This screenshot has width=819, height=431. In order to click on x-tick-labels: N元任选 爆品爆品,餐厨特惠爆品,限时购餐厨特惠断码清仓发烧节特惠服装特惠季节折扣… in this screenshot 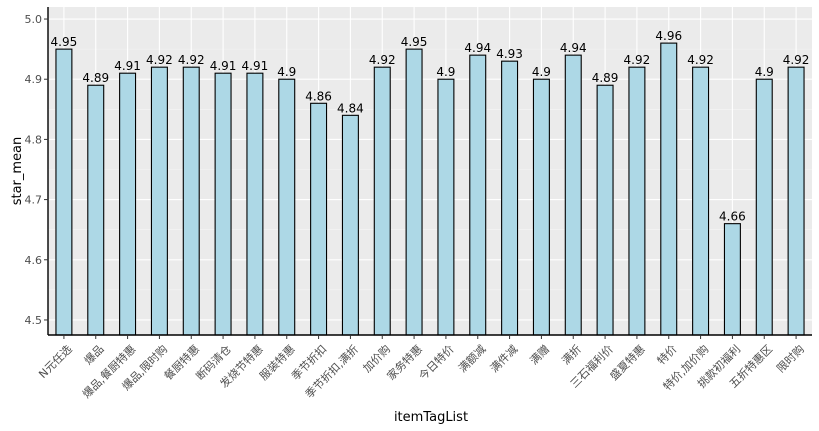, I will do `click(421, 368)`.